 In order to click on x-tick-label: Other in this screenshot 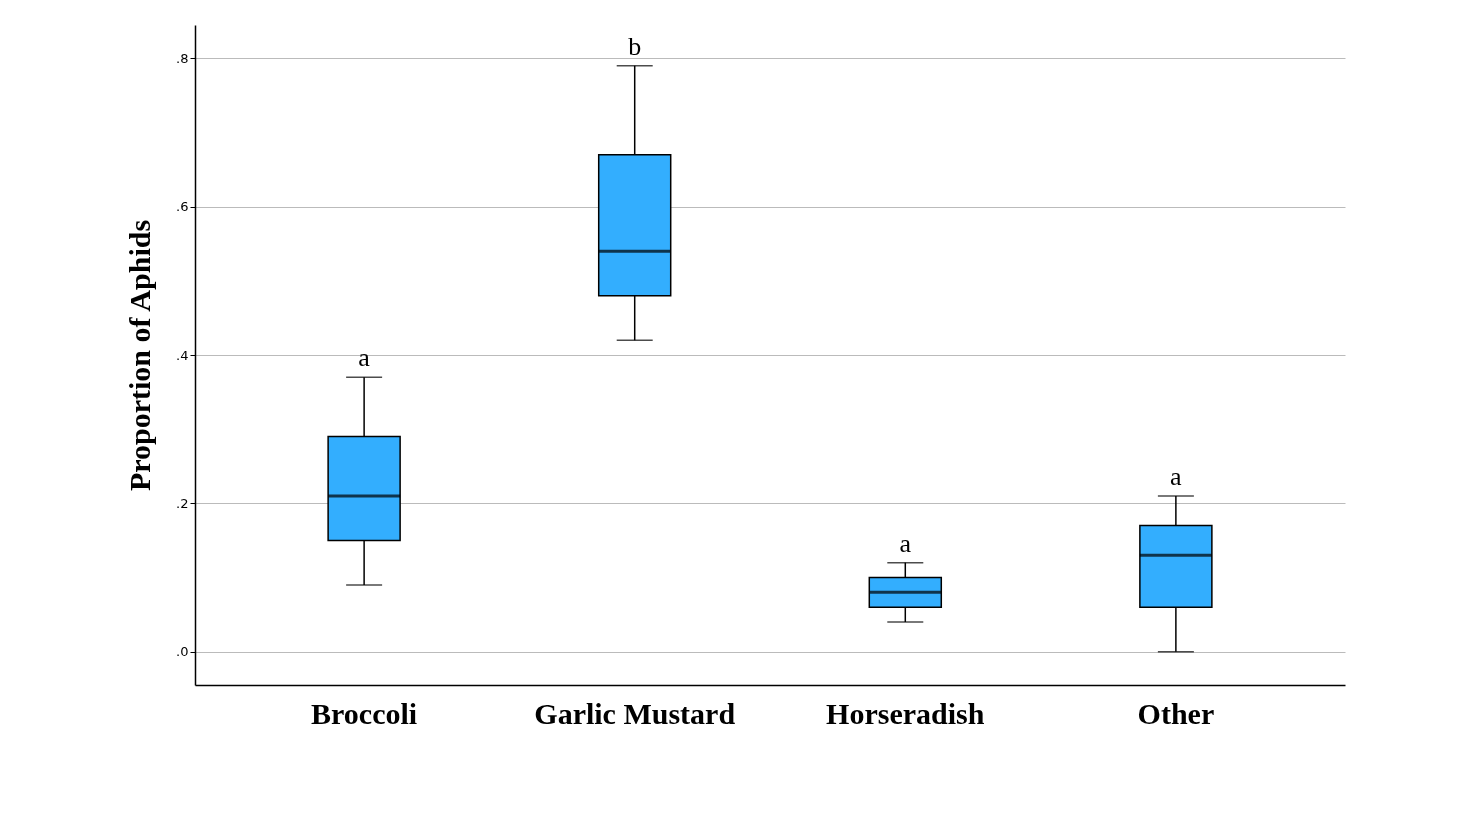, I will do `click(1176, 713)`.